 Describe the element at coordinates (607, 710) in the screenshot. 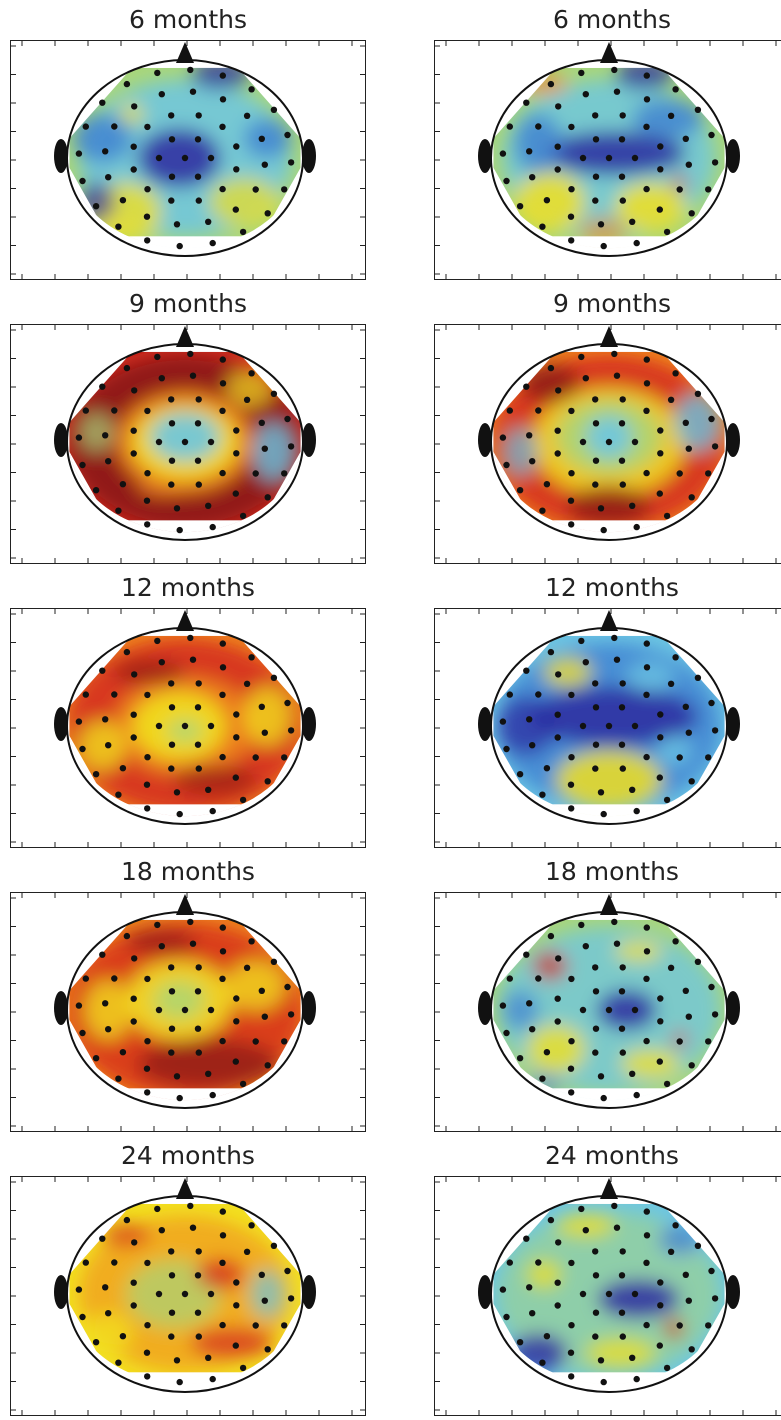

I see `topomap-panel-right-12mo: 12 months` at that location.